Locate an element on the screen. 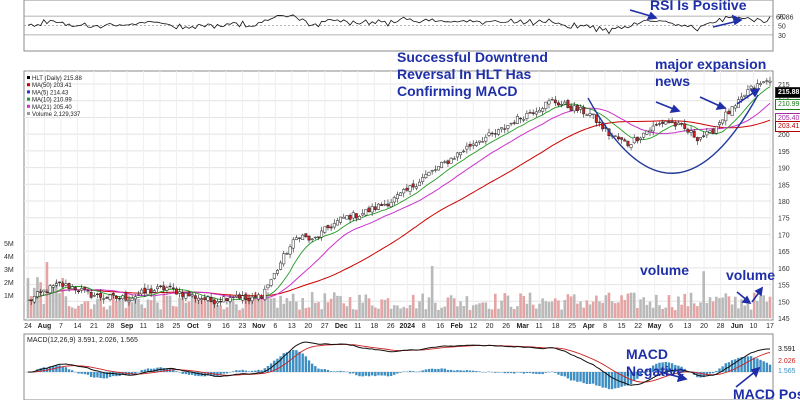 Image resolution: width=800 pixels, height=402 pixels. x-tick-label: Nov is located at coordinates (258, 326).